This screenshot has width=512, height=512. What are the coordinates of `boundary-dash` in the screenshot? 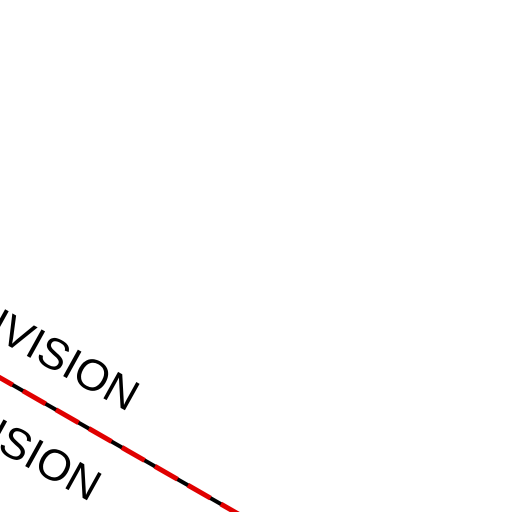 It's located at (120, 443).